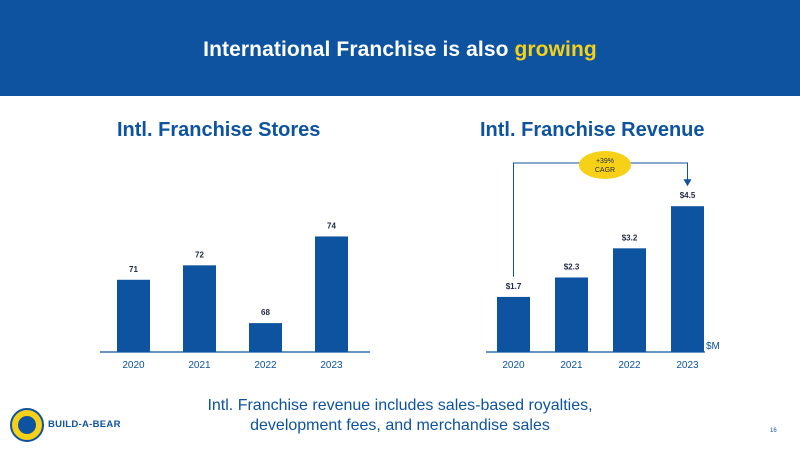 The image size is (800, 450). Describe the element at coordinates (513, 365) in the screenshot. I see `x-tick-label-1-2020: 2020` at that location.